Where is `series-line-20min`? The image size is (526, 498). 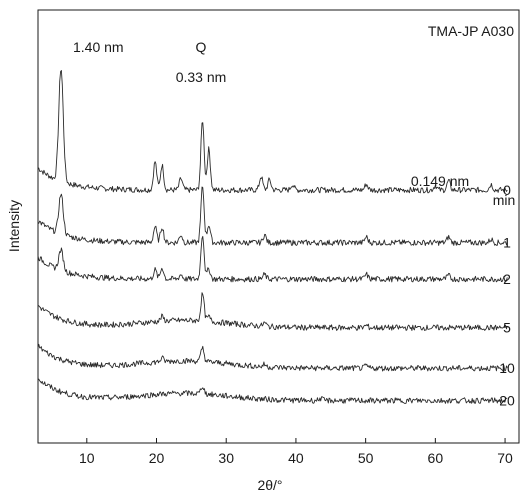
series-line-20min is located at coordinates (272, 391).